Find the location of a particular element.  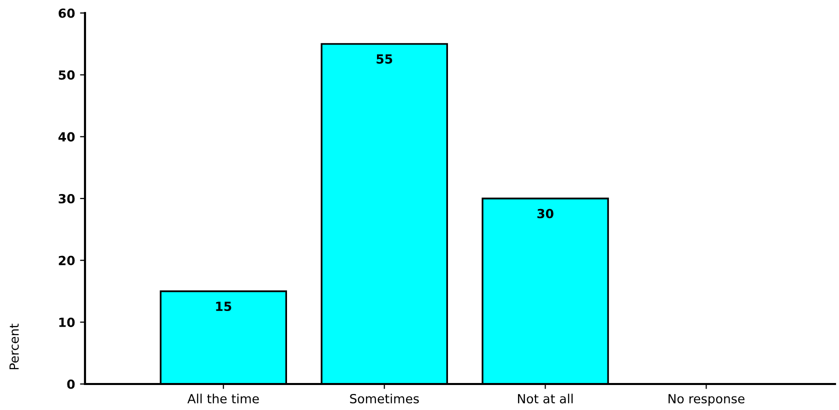

y-tick-label: 10 is located at coordinates (67, 323).